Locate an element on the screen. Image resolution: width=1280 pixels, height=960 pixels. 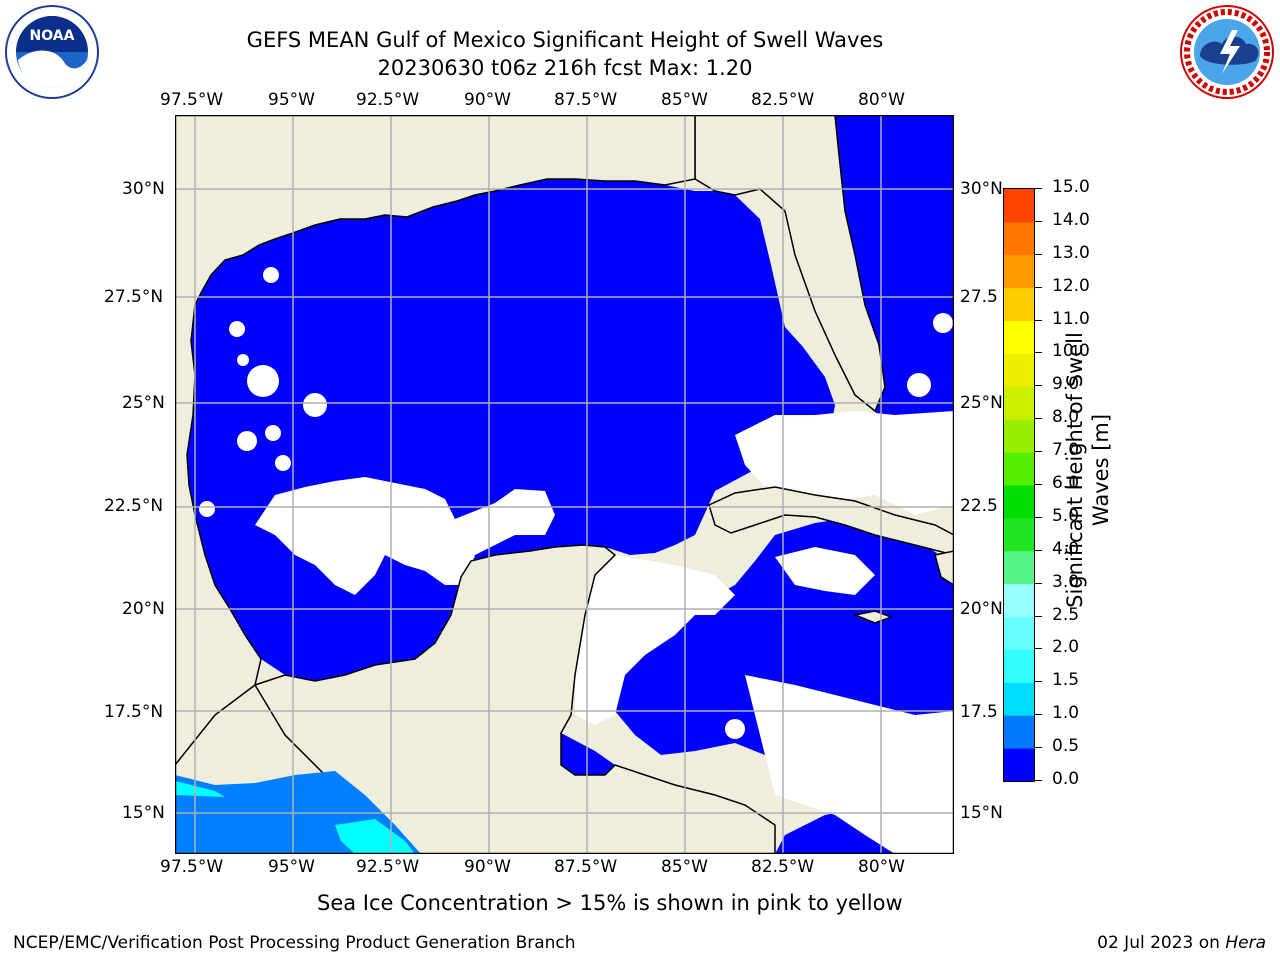
jamaica-land is located at coordinates (873, 617).